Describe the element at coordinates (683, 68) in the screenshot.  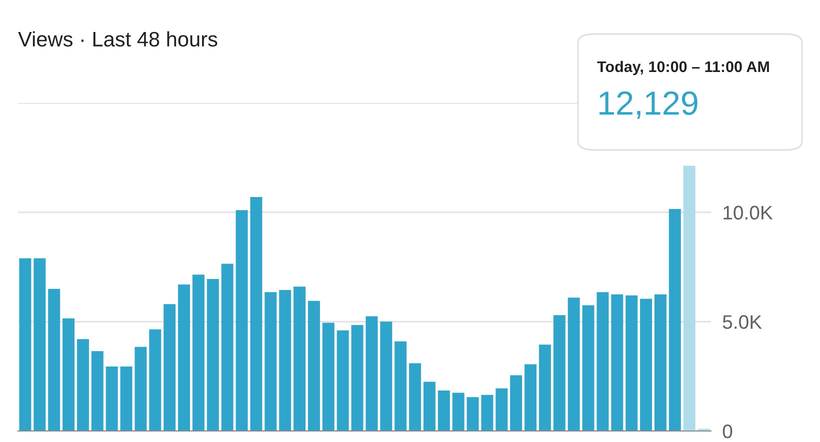
I see `text: Today, 10:00 – 11:00 AM` at that location.